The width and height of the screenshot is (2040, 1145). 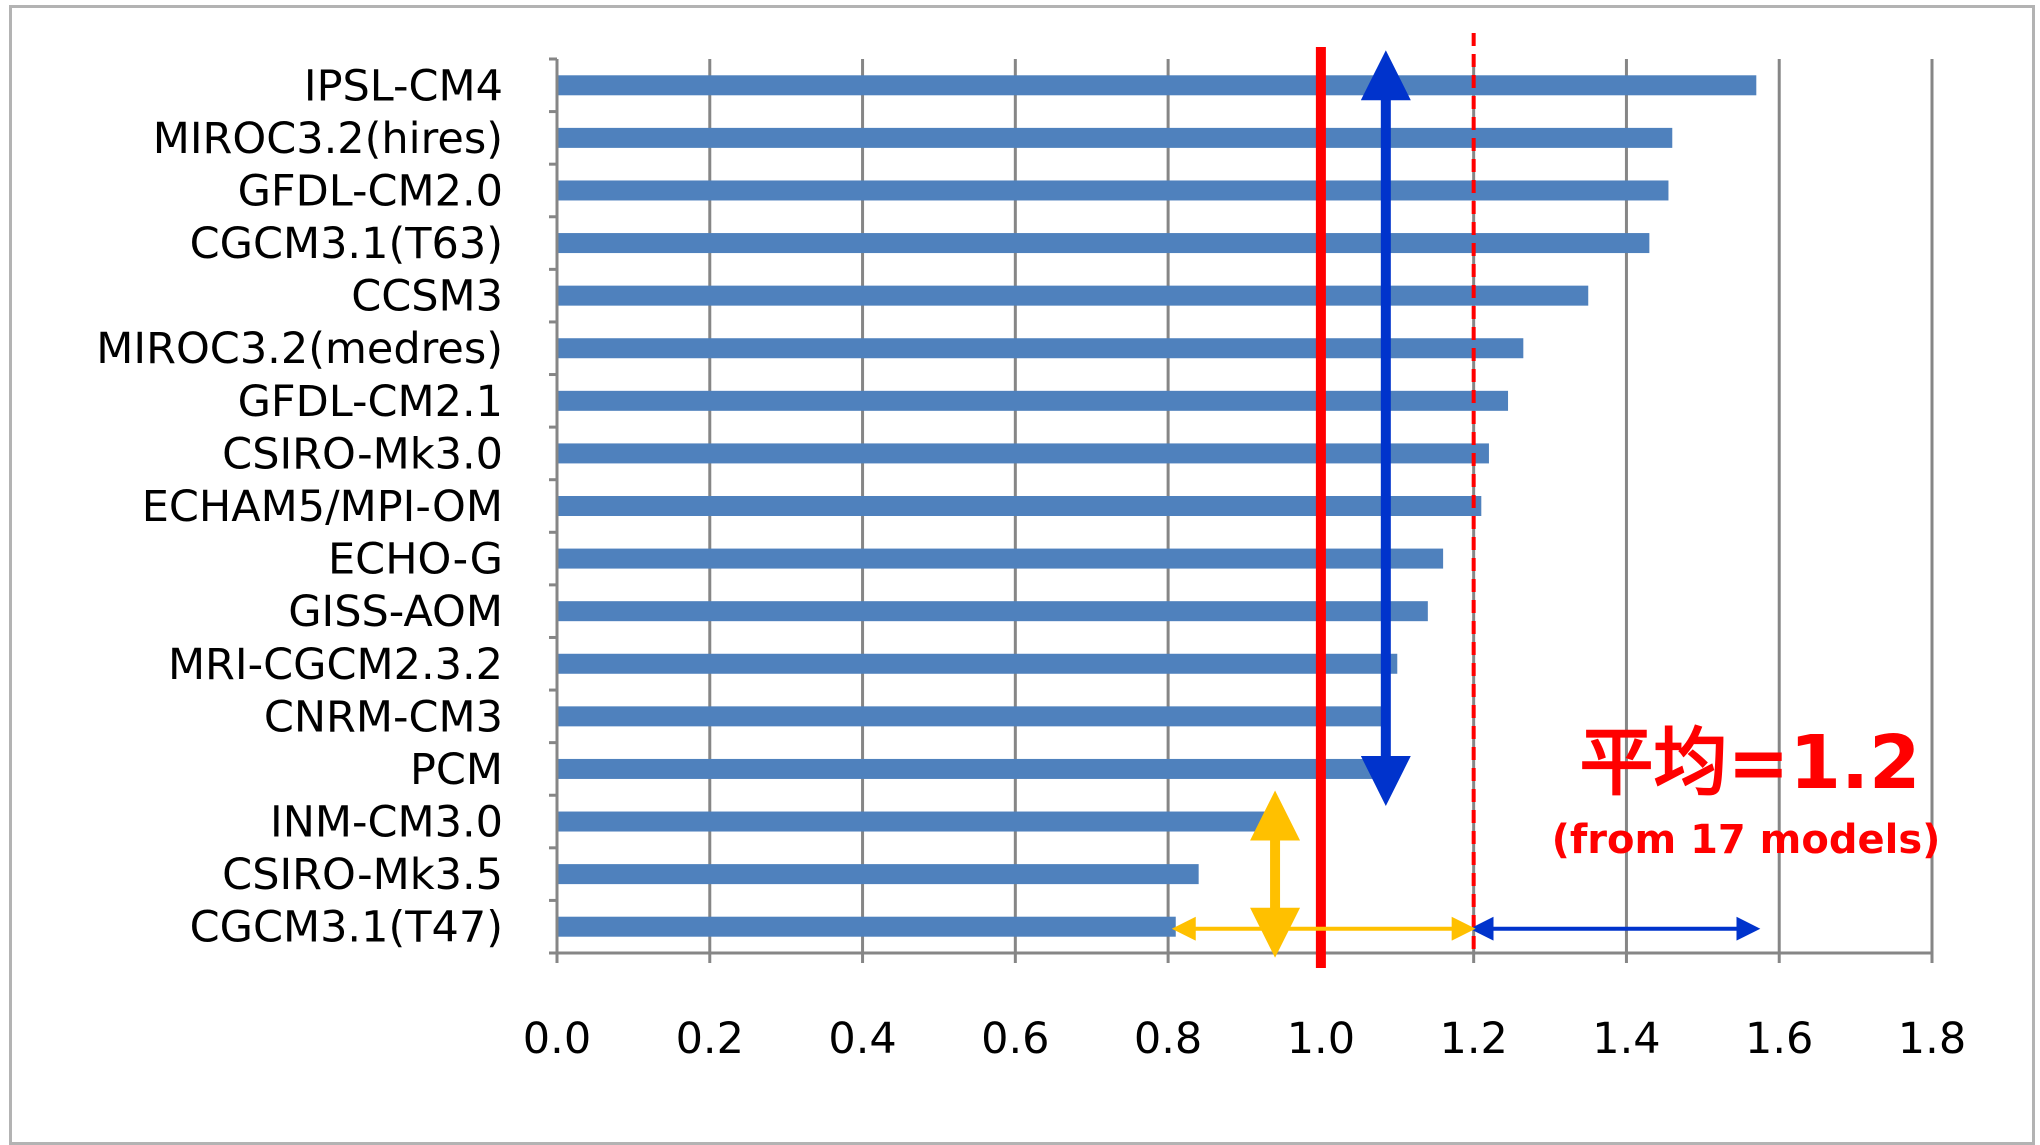 I want to click on category-label: GISS-AOM, so click(x=395, y=612).